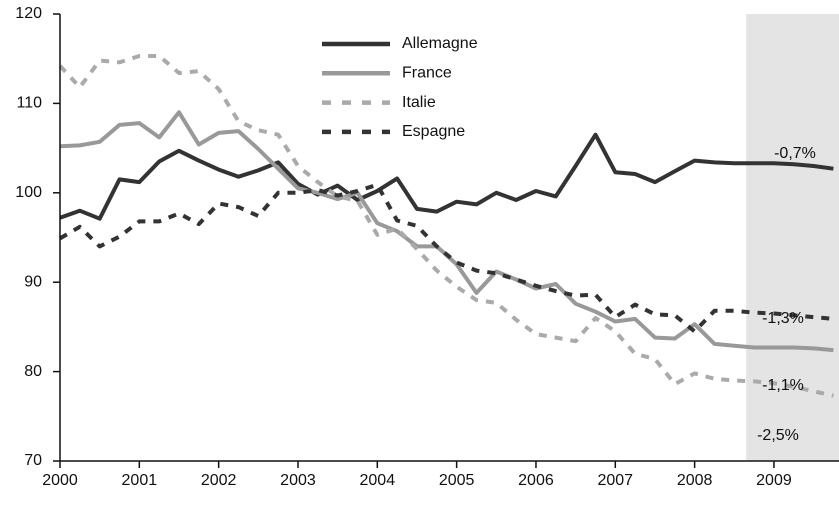 This screenshot has width=839, height=530. Describe the element at coordinates (783, 385) in the screenshot. I see `annotation: -1,1%` at that location.